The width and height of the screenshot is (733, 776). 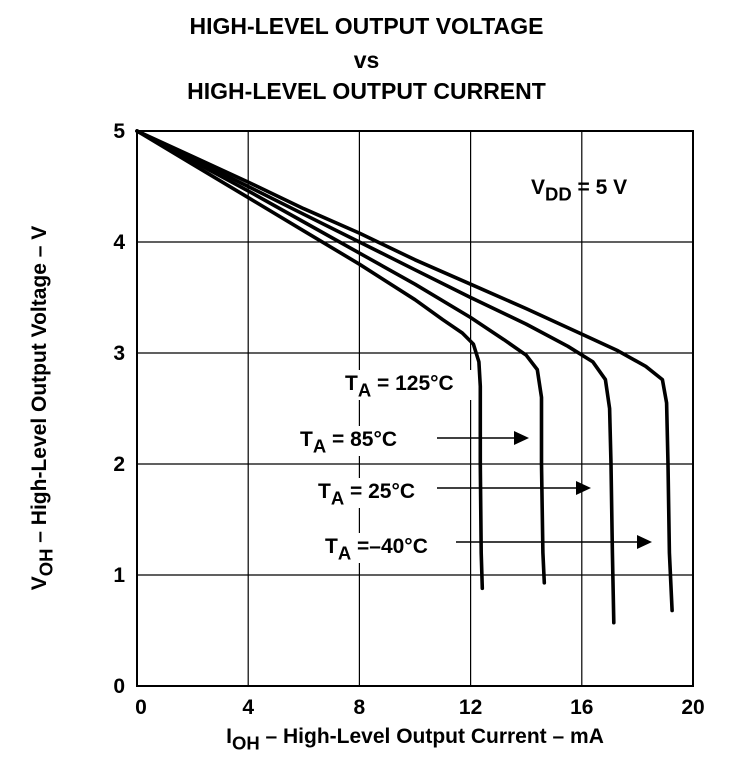 What do you see at coordinates (412, 383) in the screenshot?
I see `series-label-0-rest: = 125°C` at bounding box center [412, 383].